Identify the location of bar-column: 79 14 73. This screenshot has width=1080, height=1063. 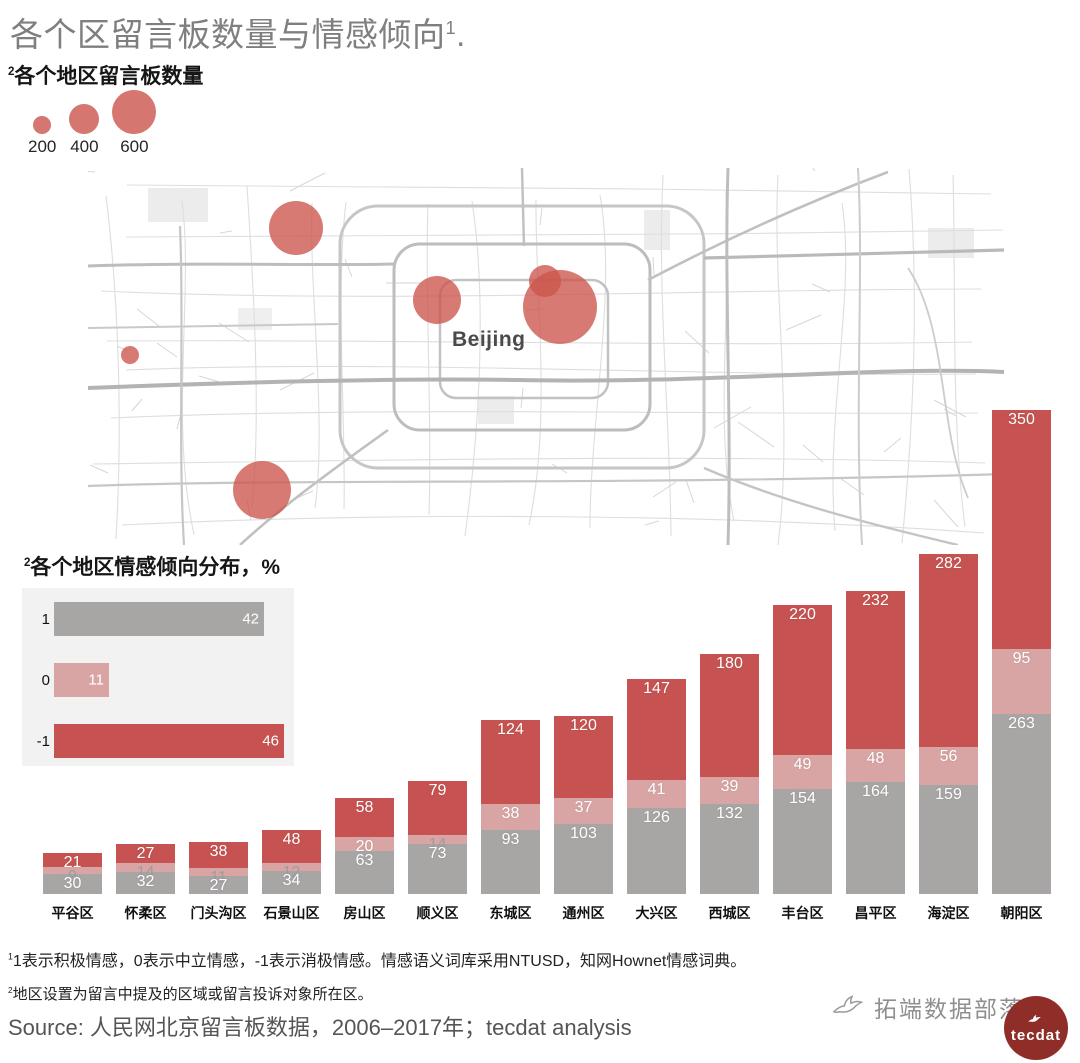
(437, 837).